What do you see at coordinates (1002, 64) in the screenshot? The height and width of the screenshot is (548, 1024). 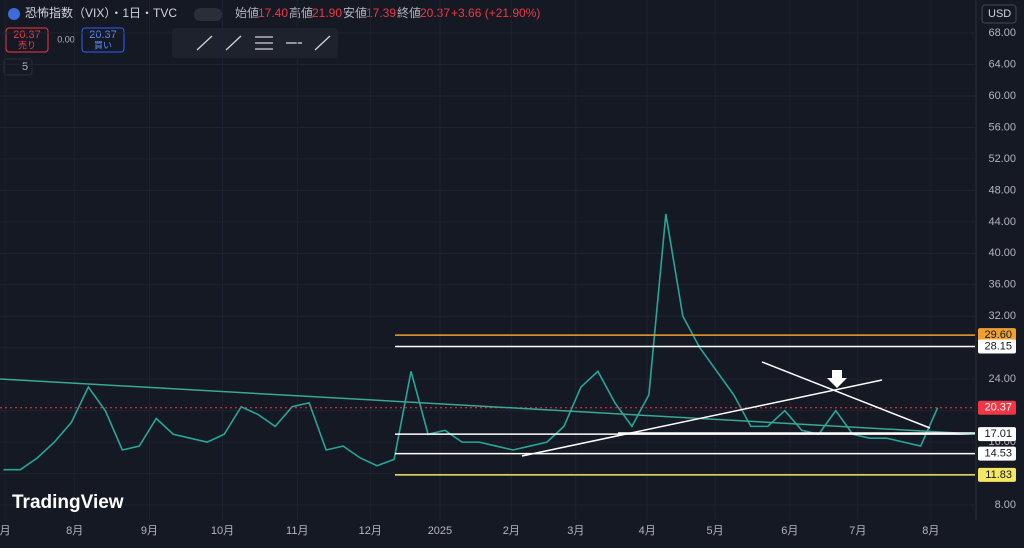 I see `y-tick-label: 64.00` at bounding box center [1002, 64].